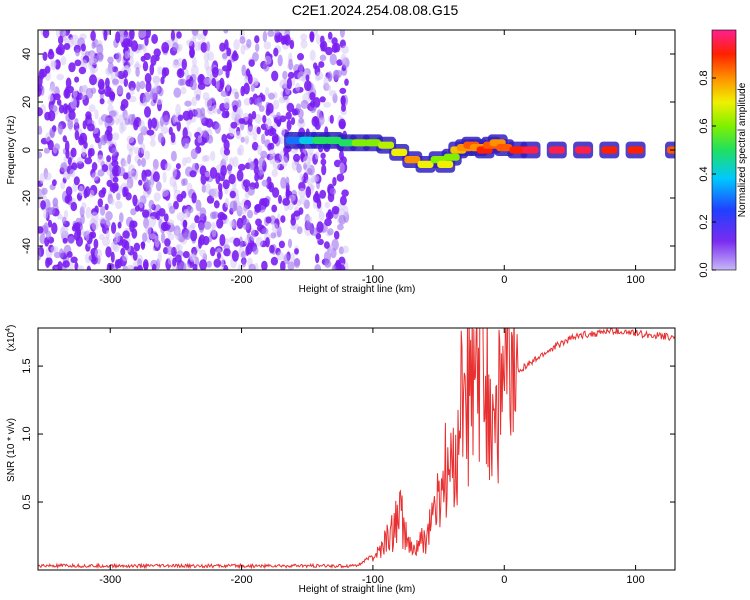 The height and width of the screenshot is (600, 750). What do you see at coordinates (27, 501) in the screenshot?
I see `y-tick-label: 0.5` at bounding box center [27, 501].